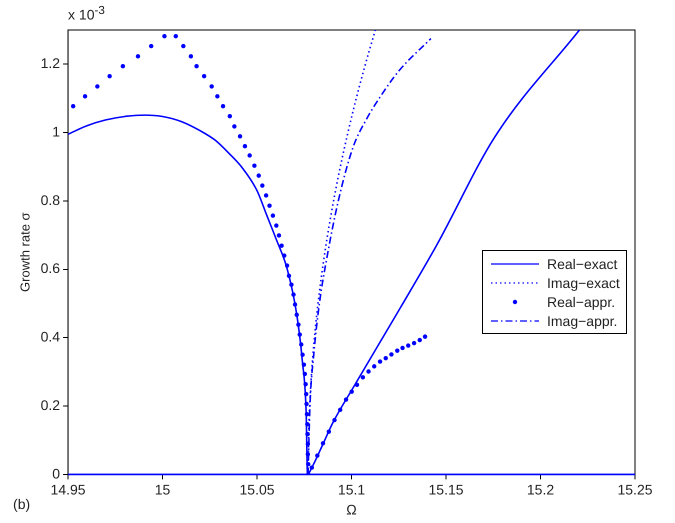 This screenshot has width=675, height=523. Describe the element at coordinates (56, 473) in the screenshot. I see `y-tick-label: 0` at that location.